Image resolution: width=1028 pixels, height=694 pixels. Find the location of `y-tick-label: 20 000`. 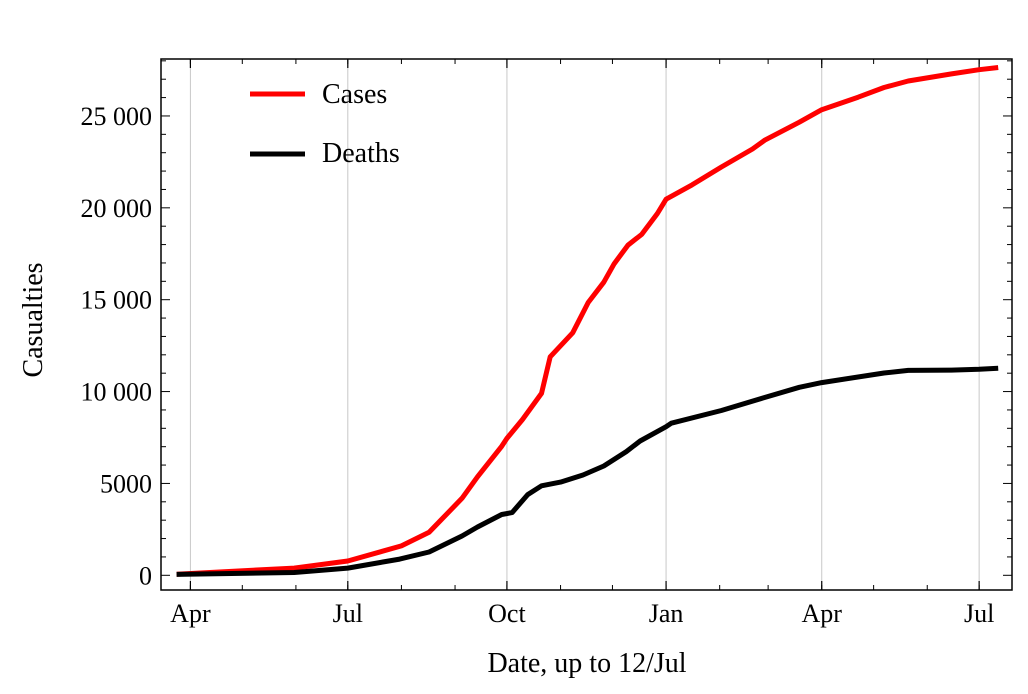

y-tick-label: 20 000 is located at coordinates (117, 208).